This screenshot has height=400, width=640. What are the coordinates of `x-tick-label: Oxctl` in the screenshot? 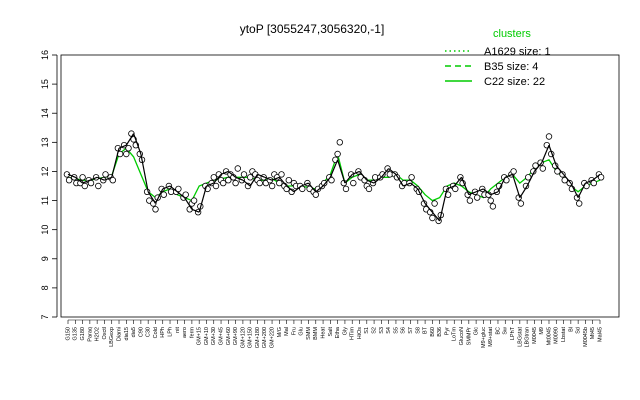 It's located at (105, 333).